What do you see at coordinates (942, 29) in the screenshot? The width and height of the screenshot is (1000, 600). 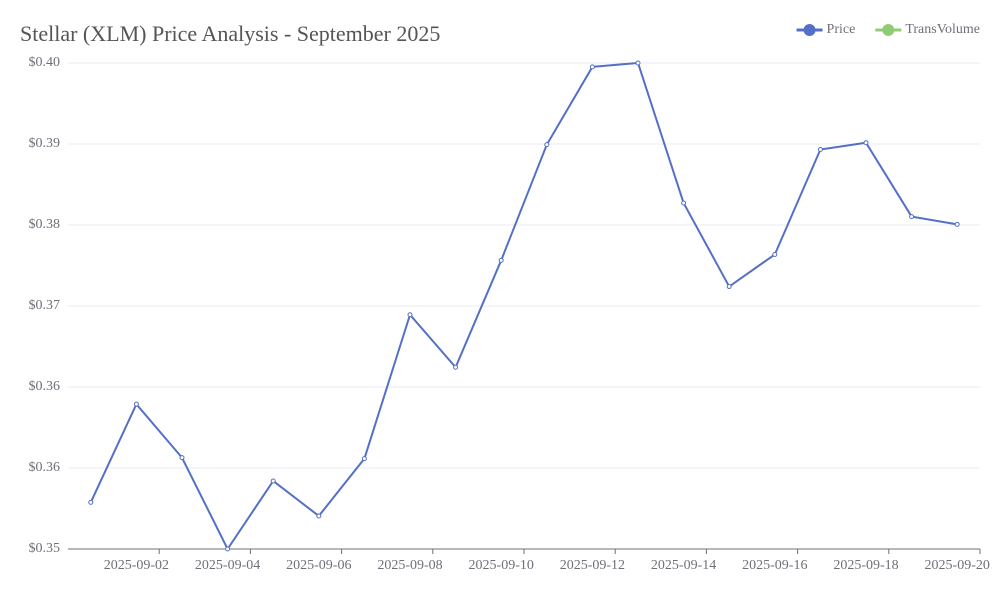 I see `legend-label: TransVolume` at bounding box center [942, 29].